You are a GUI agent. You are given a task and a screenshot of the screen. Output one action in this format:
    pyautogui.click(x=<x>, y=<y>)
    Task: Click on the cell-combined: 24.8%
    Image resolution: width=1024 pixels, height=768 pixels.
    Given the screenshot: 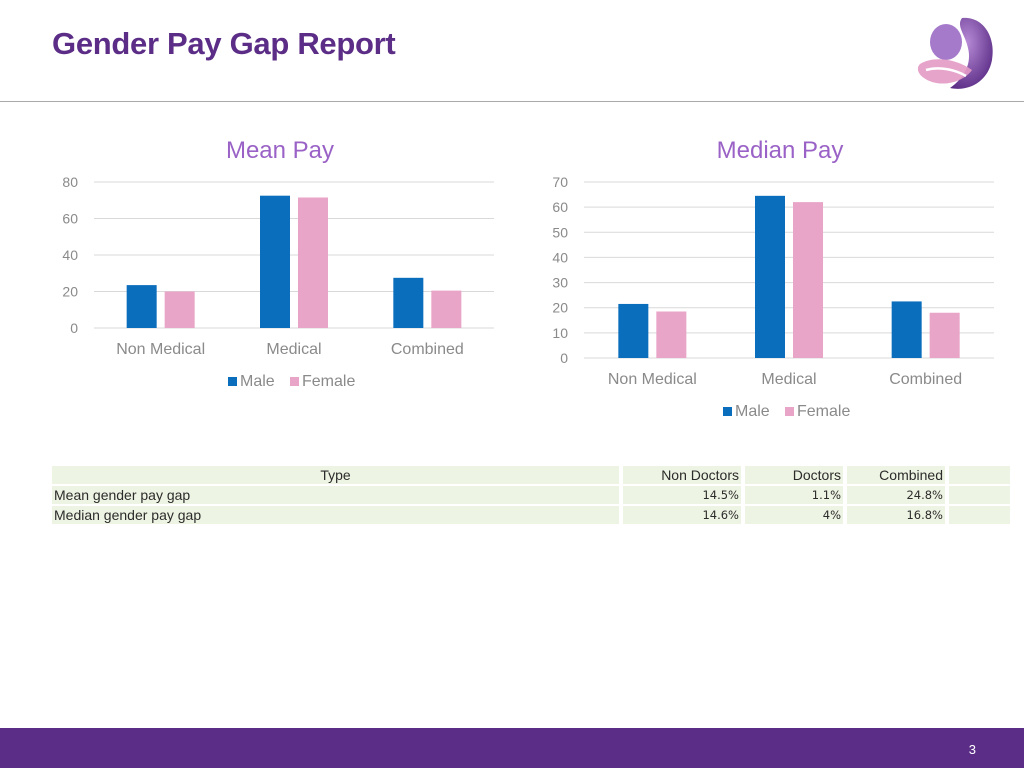 What is the action you would take?
    pyautogui.click(x=894, y=495)
    